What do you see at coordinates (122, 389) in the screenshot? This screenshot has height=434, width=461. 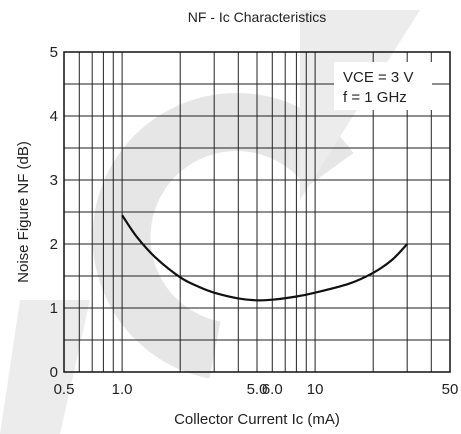 I see `x-tick-label: 1.0` at bounding box center [122, 389].